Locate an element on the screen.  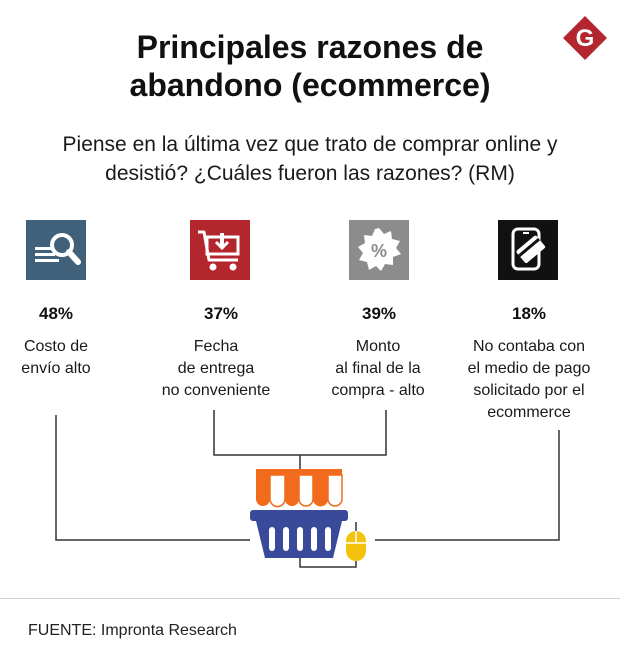
category-label-3-line: al final de la is located at coordinates (378, 368).